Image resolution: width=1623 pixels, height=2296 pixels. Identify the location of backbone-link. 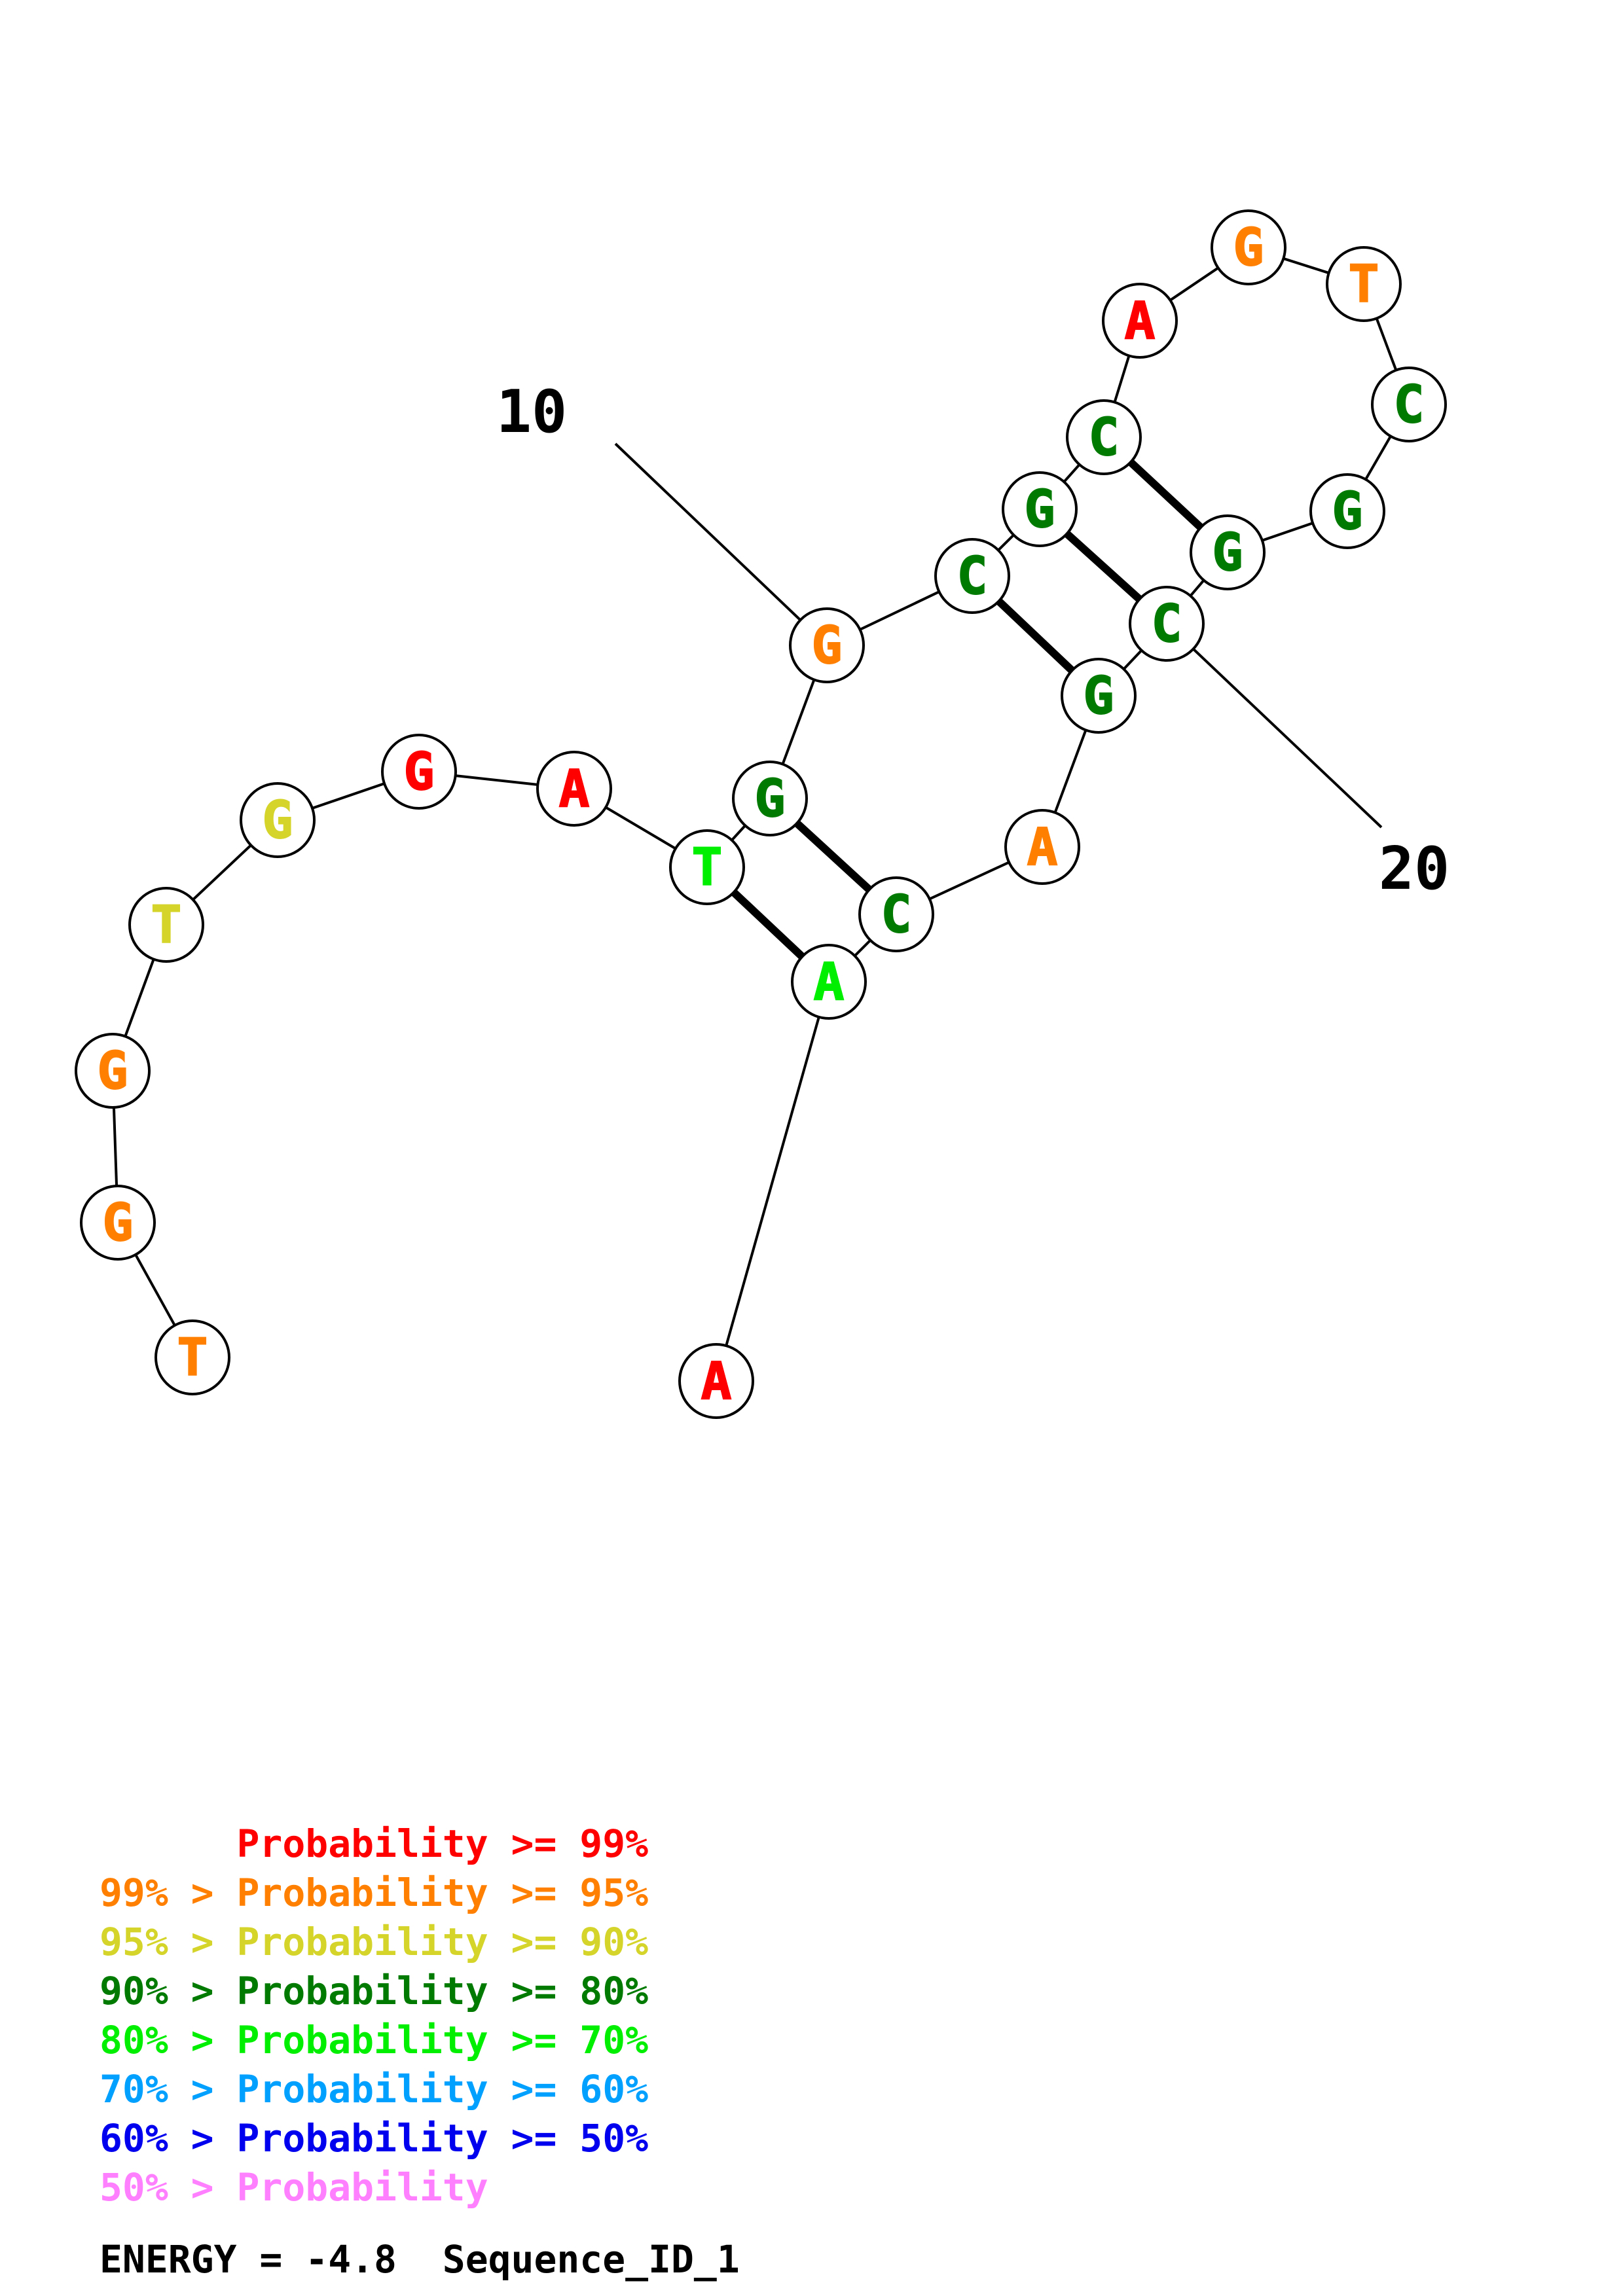
(772, 1181).